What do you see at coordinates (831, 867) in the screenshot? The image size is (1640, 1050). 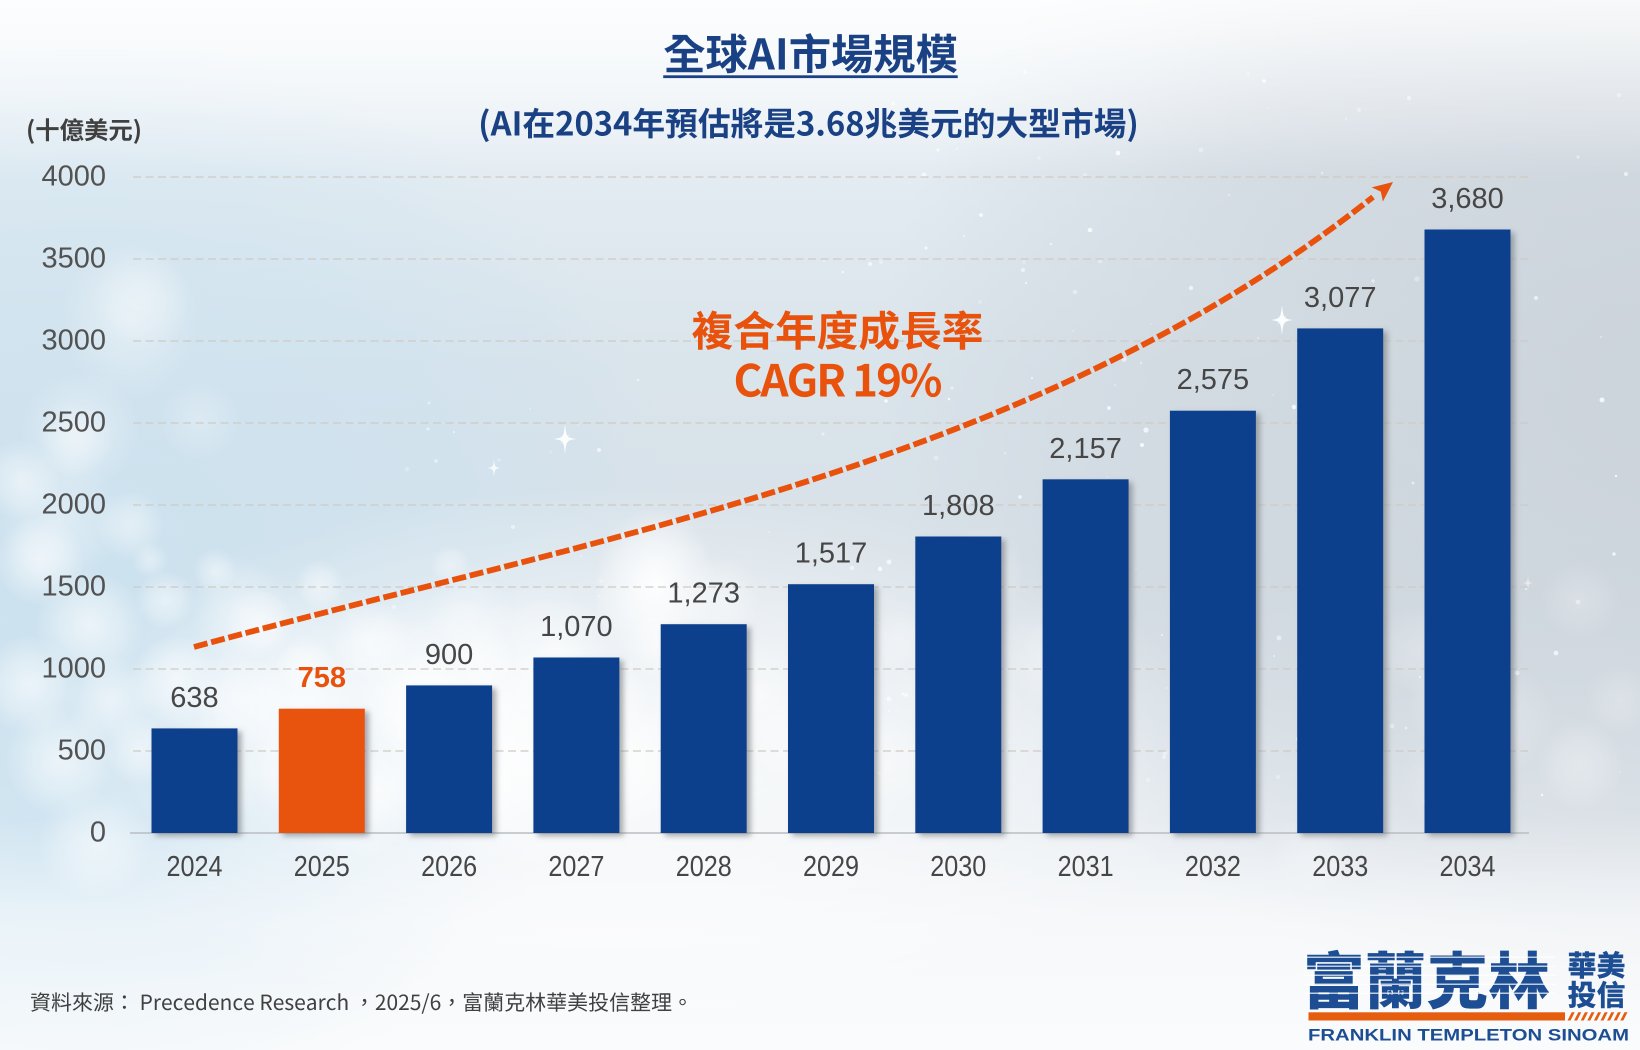 I see `svg-text: 2029` at bounding box center [831, 867].